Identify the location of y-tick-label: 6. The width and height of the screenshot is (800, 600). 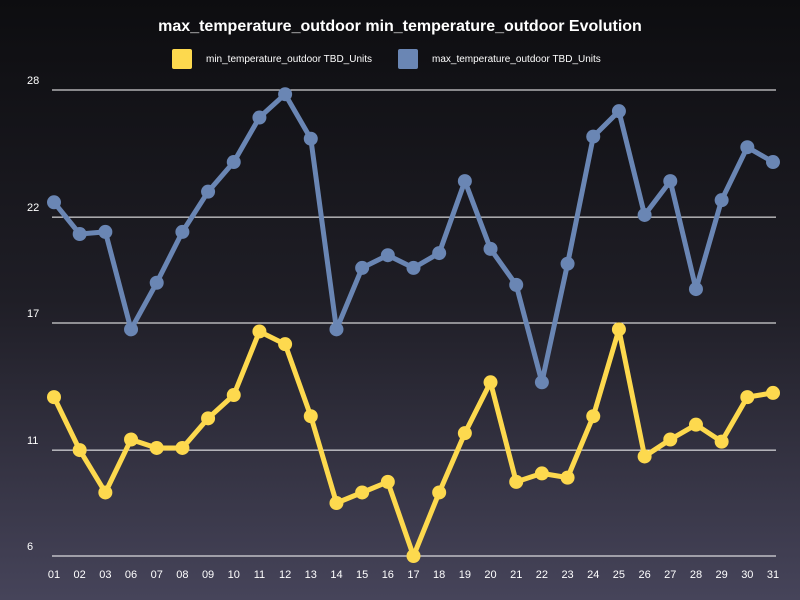
(30, 547).